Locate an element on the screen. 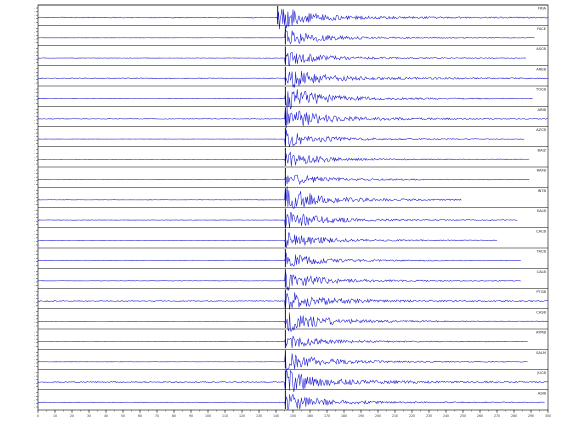 The height and width of the screenshot is (440, 580). station-label: SALM is located at coordinates (541, 353).